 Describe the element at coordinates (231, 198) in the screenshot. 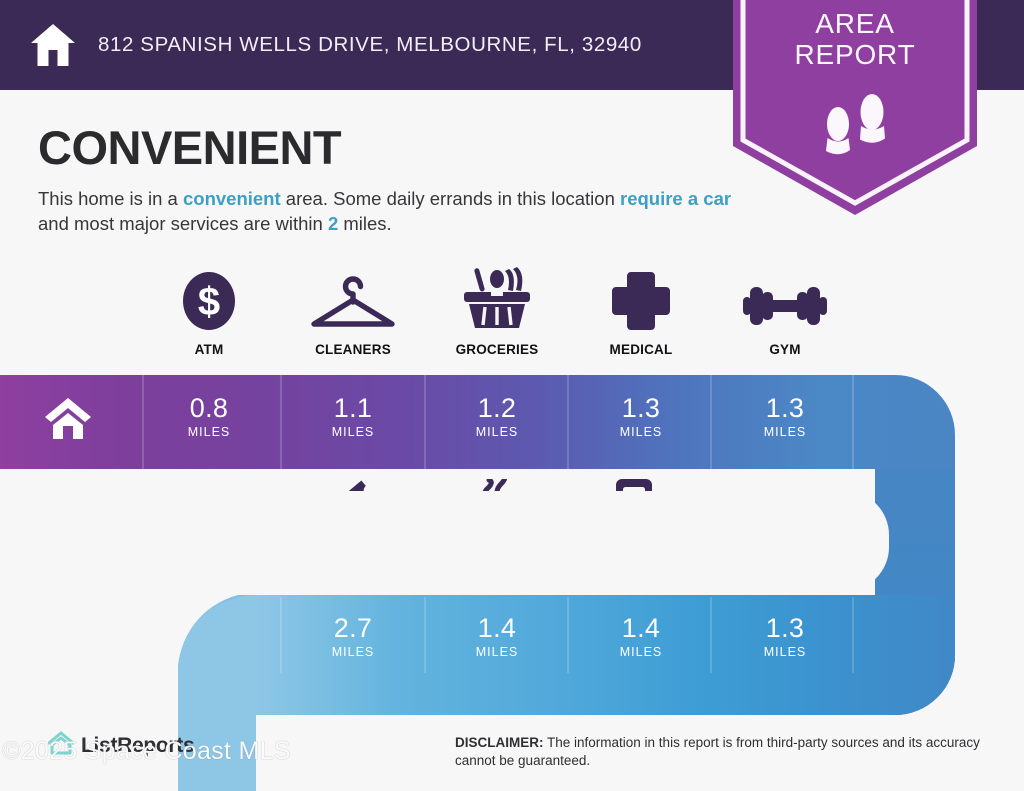

I see `subtitle-highlight-convenient: convenient` at that location.